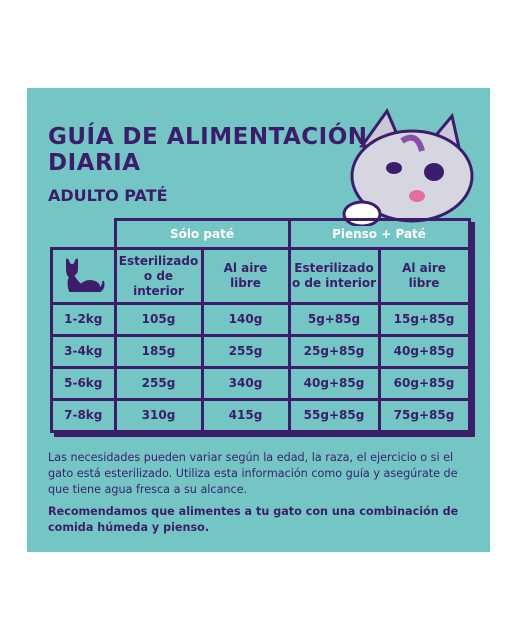 This screenshot has width=516, height=640. I want to click on title: GUÍA DE ALIMENTACIÓN DIARIA, so click(208, 150).